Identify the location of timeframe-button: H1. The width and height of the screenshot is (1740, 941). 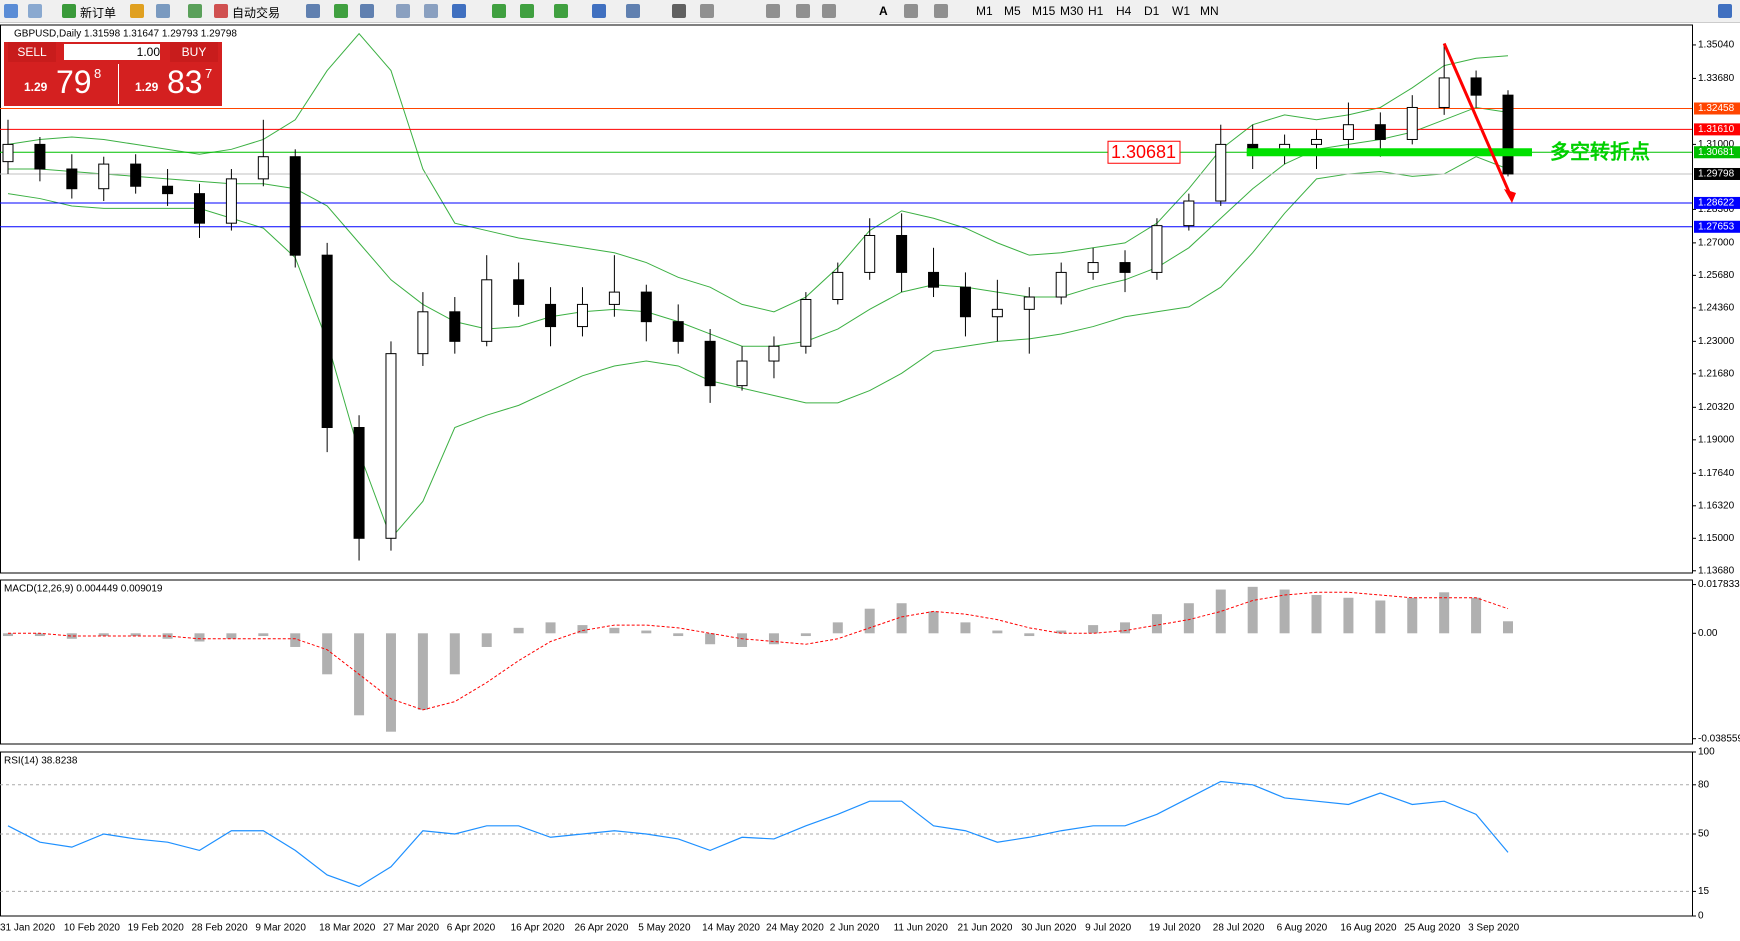
(1096, 11).